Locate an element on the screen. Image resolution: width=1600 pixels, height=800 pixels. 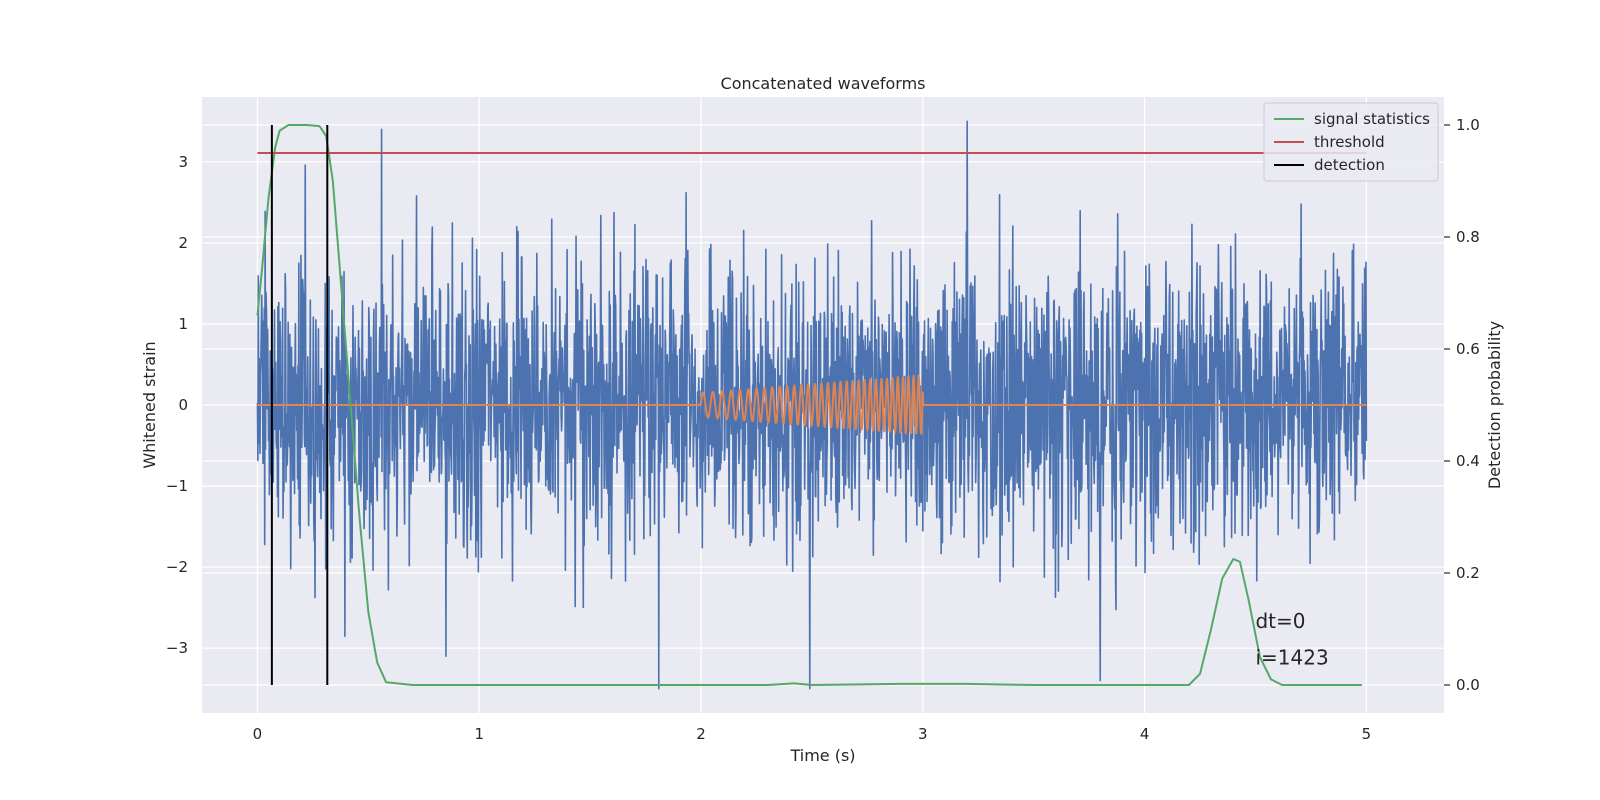
y-axis-label: Whitened strain is located at coordinates (149, 404).